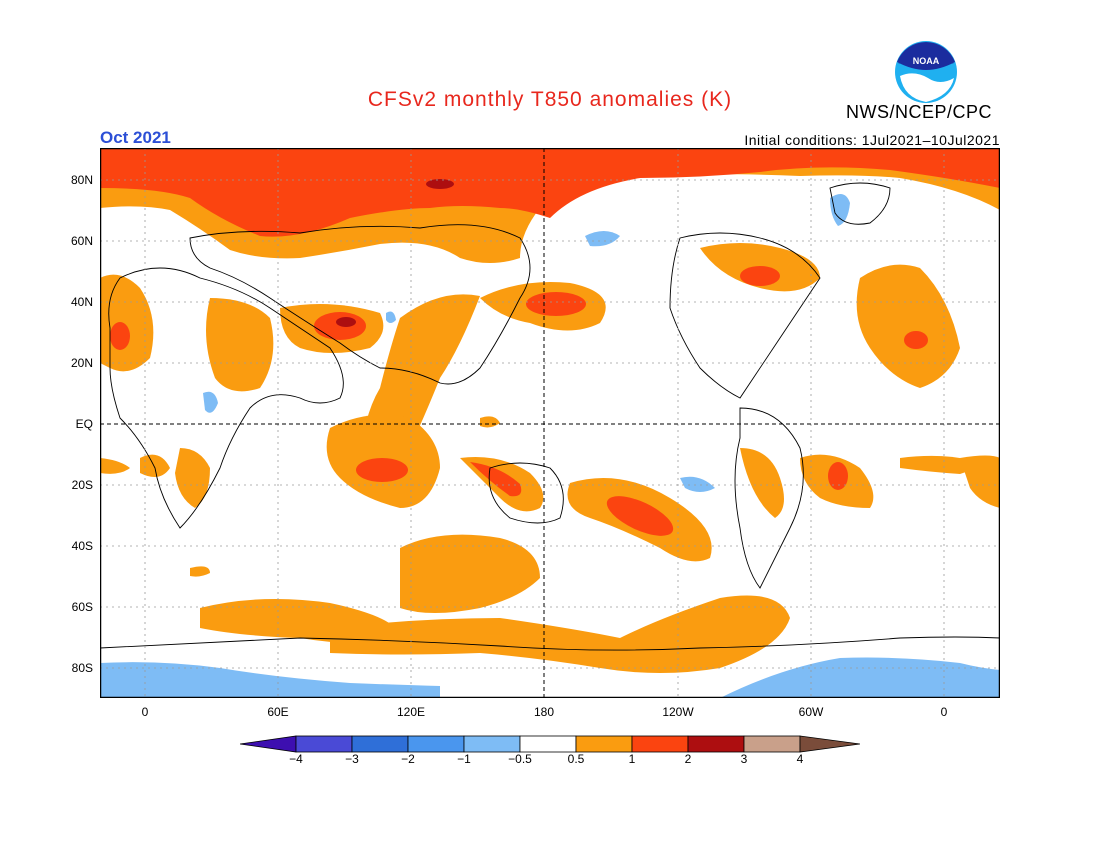  I want to click on cbar-label-p05: 0.5, so click(576, 759).